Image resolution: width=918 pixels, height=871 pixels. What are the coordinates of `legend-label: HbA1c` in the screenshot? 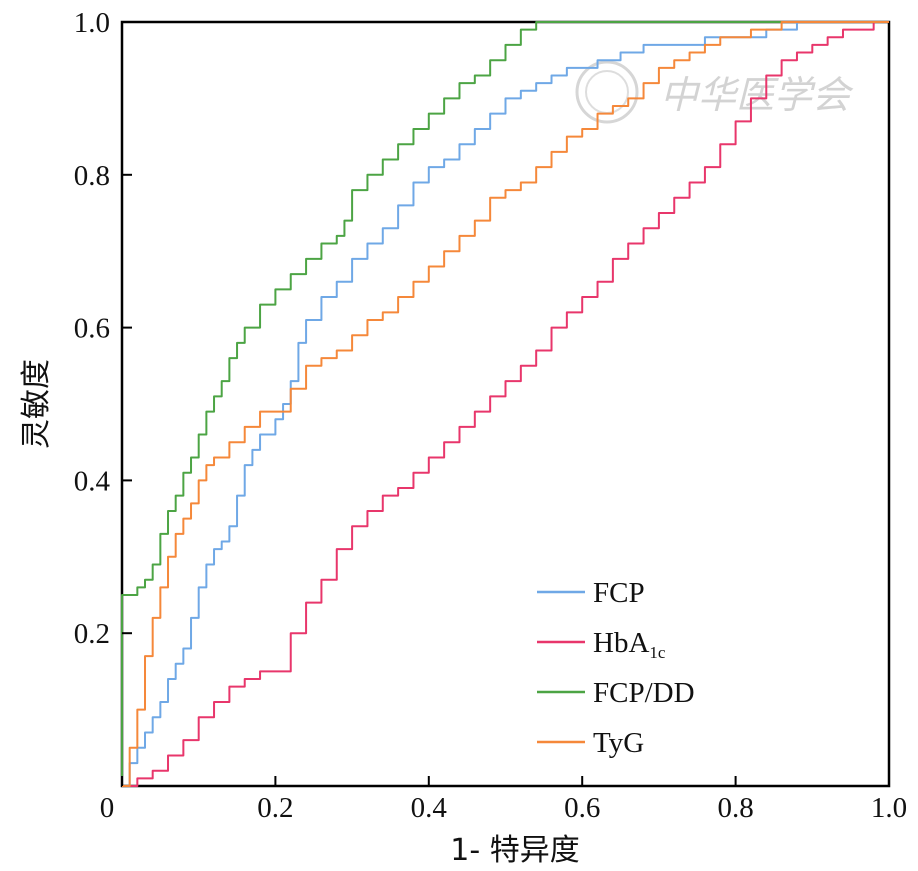 It's located at (629, 644).